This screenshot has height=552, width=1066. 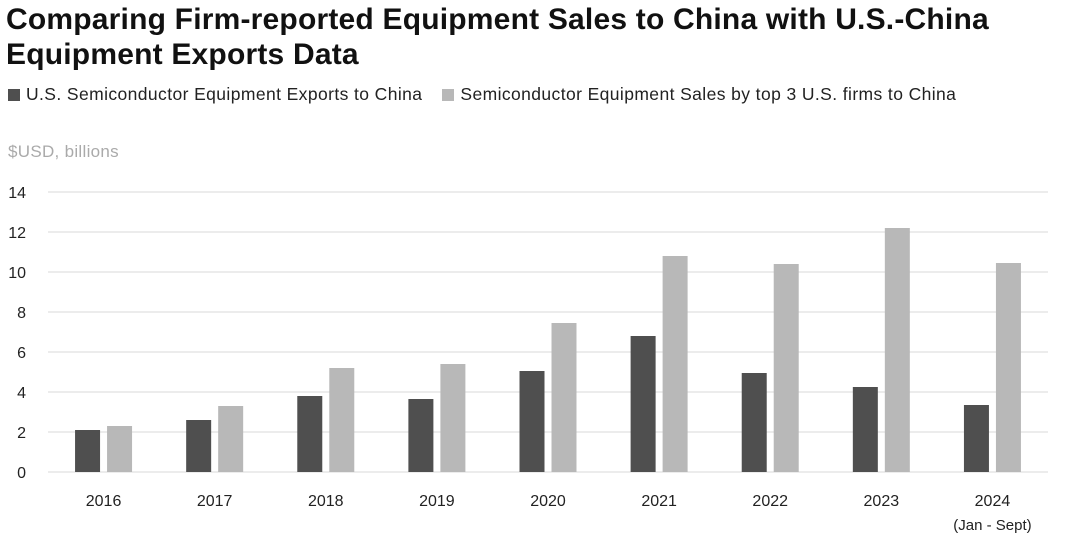 What do you see at coordinates (659, 501) in the screenshot?
I see `x-tick-label: 2021` at bounding box center [659, 501].